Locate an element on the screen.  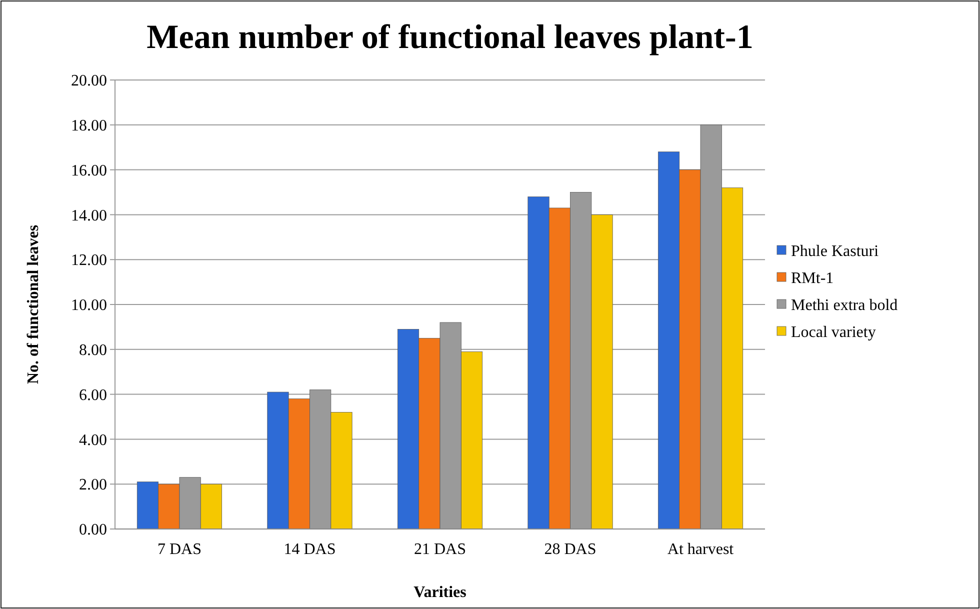
y-tick-label: 8.00 is located at coordinates (93, 350).